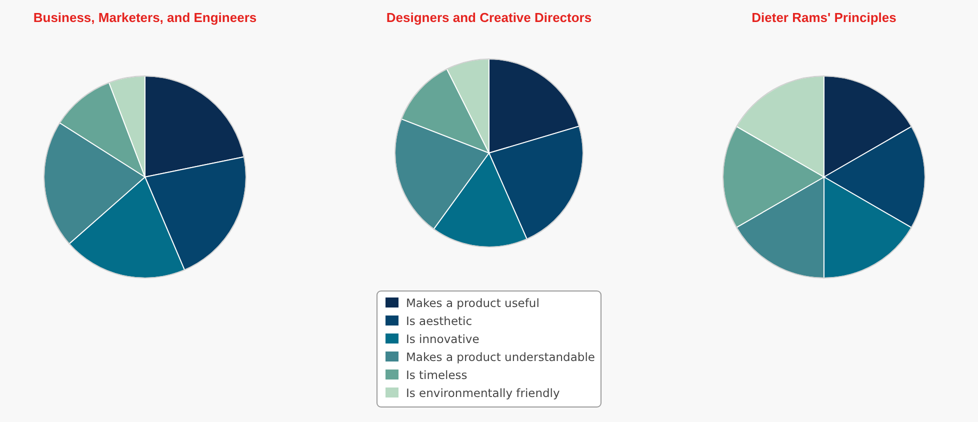 Image resolution: width=978 pixels, height=422 pixels. What do you see at coordinates (443, 339) in the screenshot?
I see `legend-label: Is innovative` at bounding box center [443, 339].